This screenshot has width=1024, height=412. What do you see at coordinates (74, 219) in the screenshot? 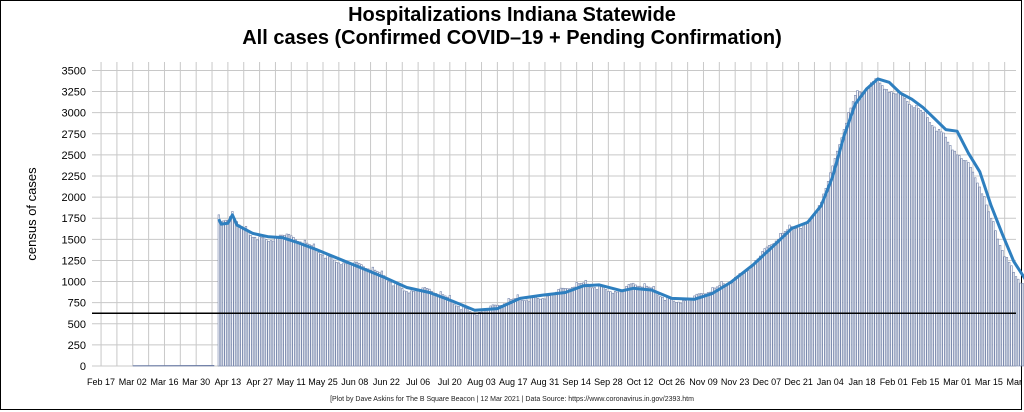
I see `y-tick-label: 1750` at bounding box center [74, 219].